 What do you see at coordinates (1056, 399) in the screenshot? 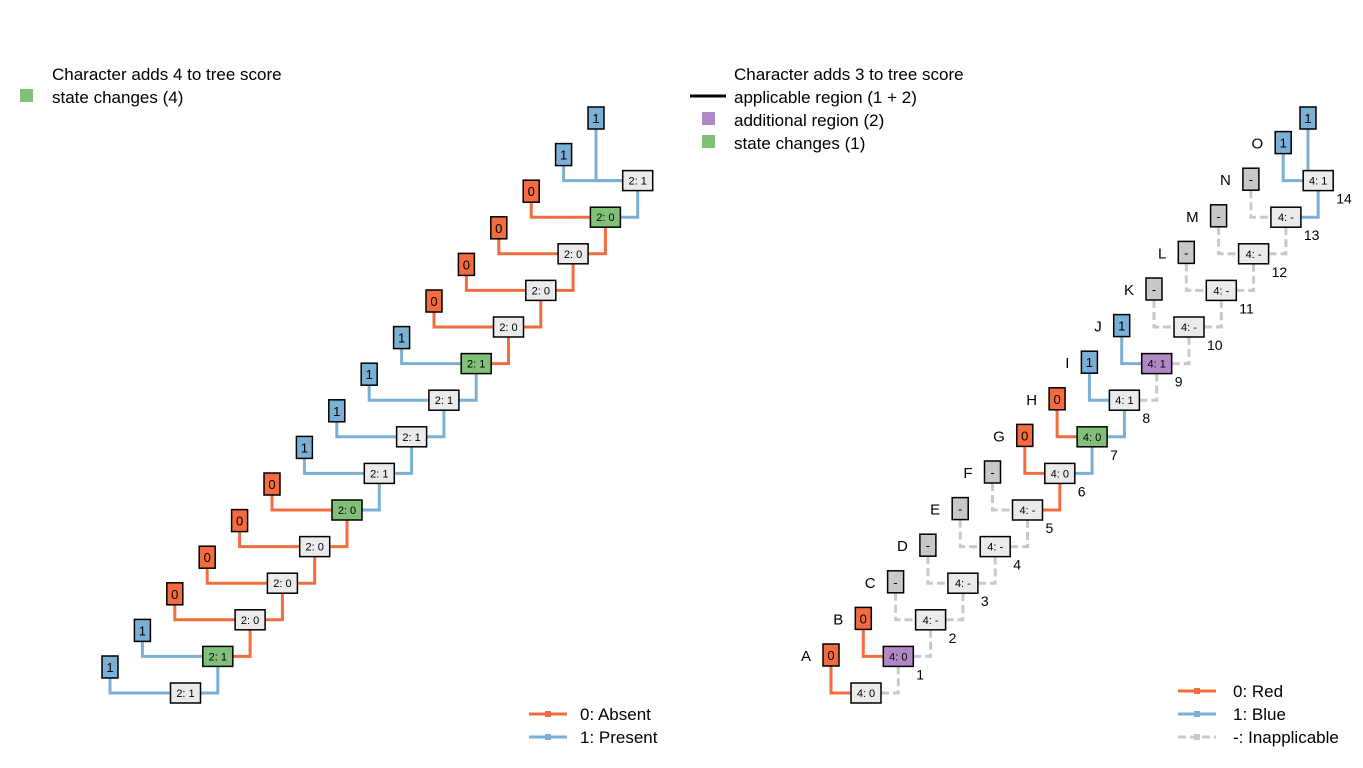
I see `right-tip-7-label: 0` at bounding box center [1056, 399].